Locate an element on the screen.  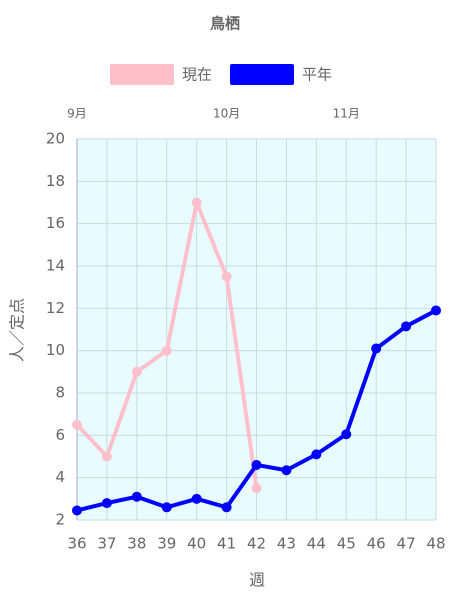
y-axis-label: 人／定点 is located at coordinates (17, 330).